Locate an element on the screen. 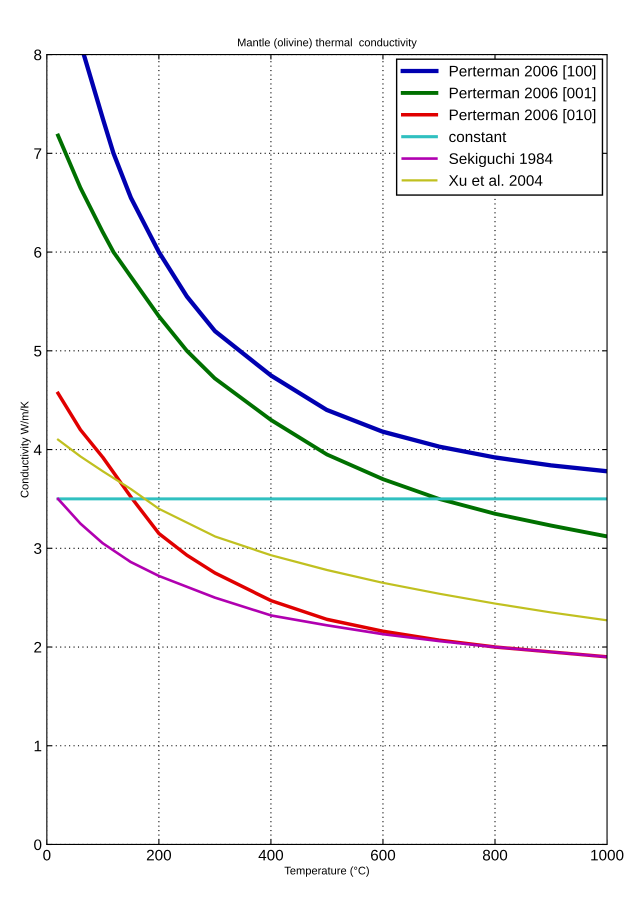 The image size is (633, 910). x-tick-label: 800 is located at coordinates (495, 855).